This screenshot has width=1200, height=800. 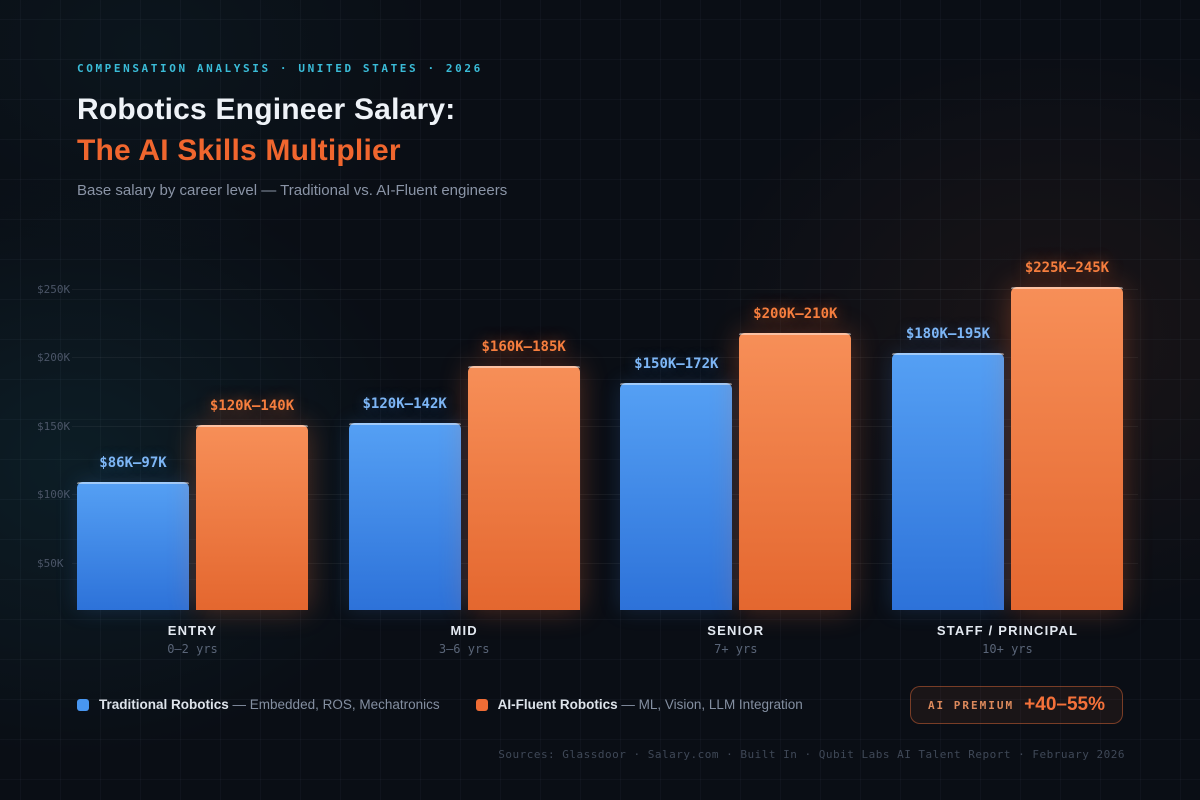 I want to click on y-tick-label: $200K, so click(x=54, y=357).